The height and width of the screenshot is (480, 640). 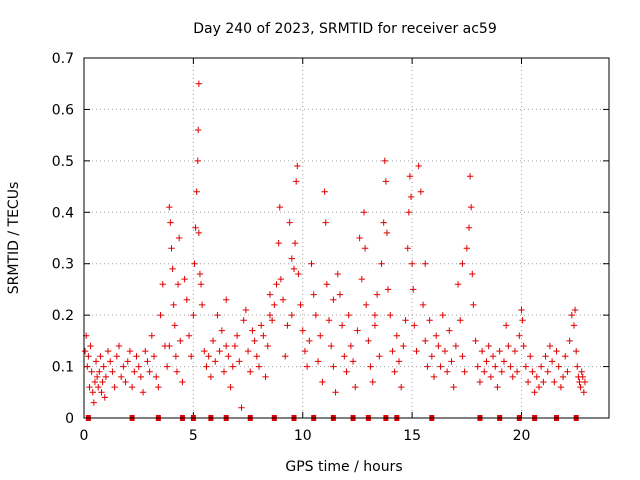 I want to click on y-tick-label: 0.7, so click(x=63, y=59).